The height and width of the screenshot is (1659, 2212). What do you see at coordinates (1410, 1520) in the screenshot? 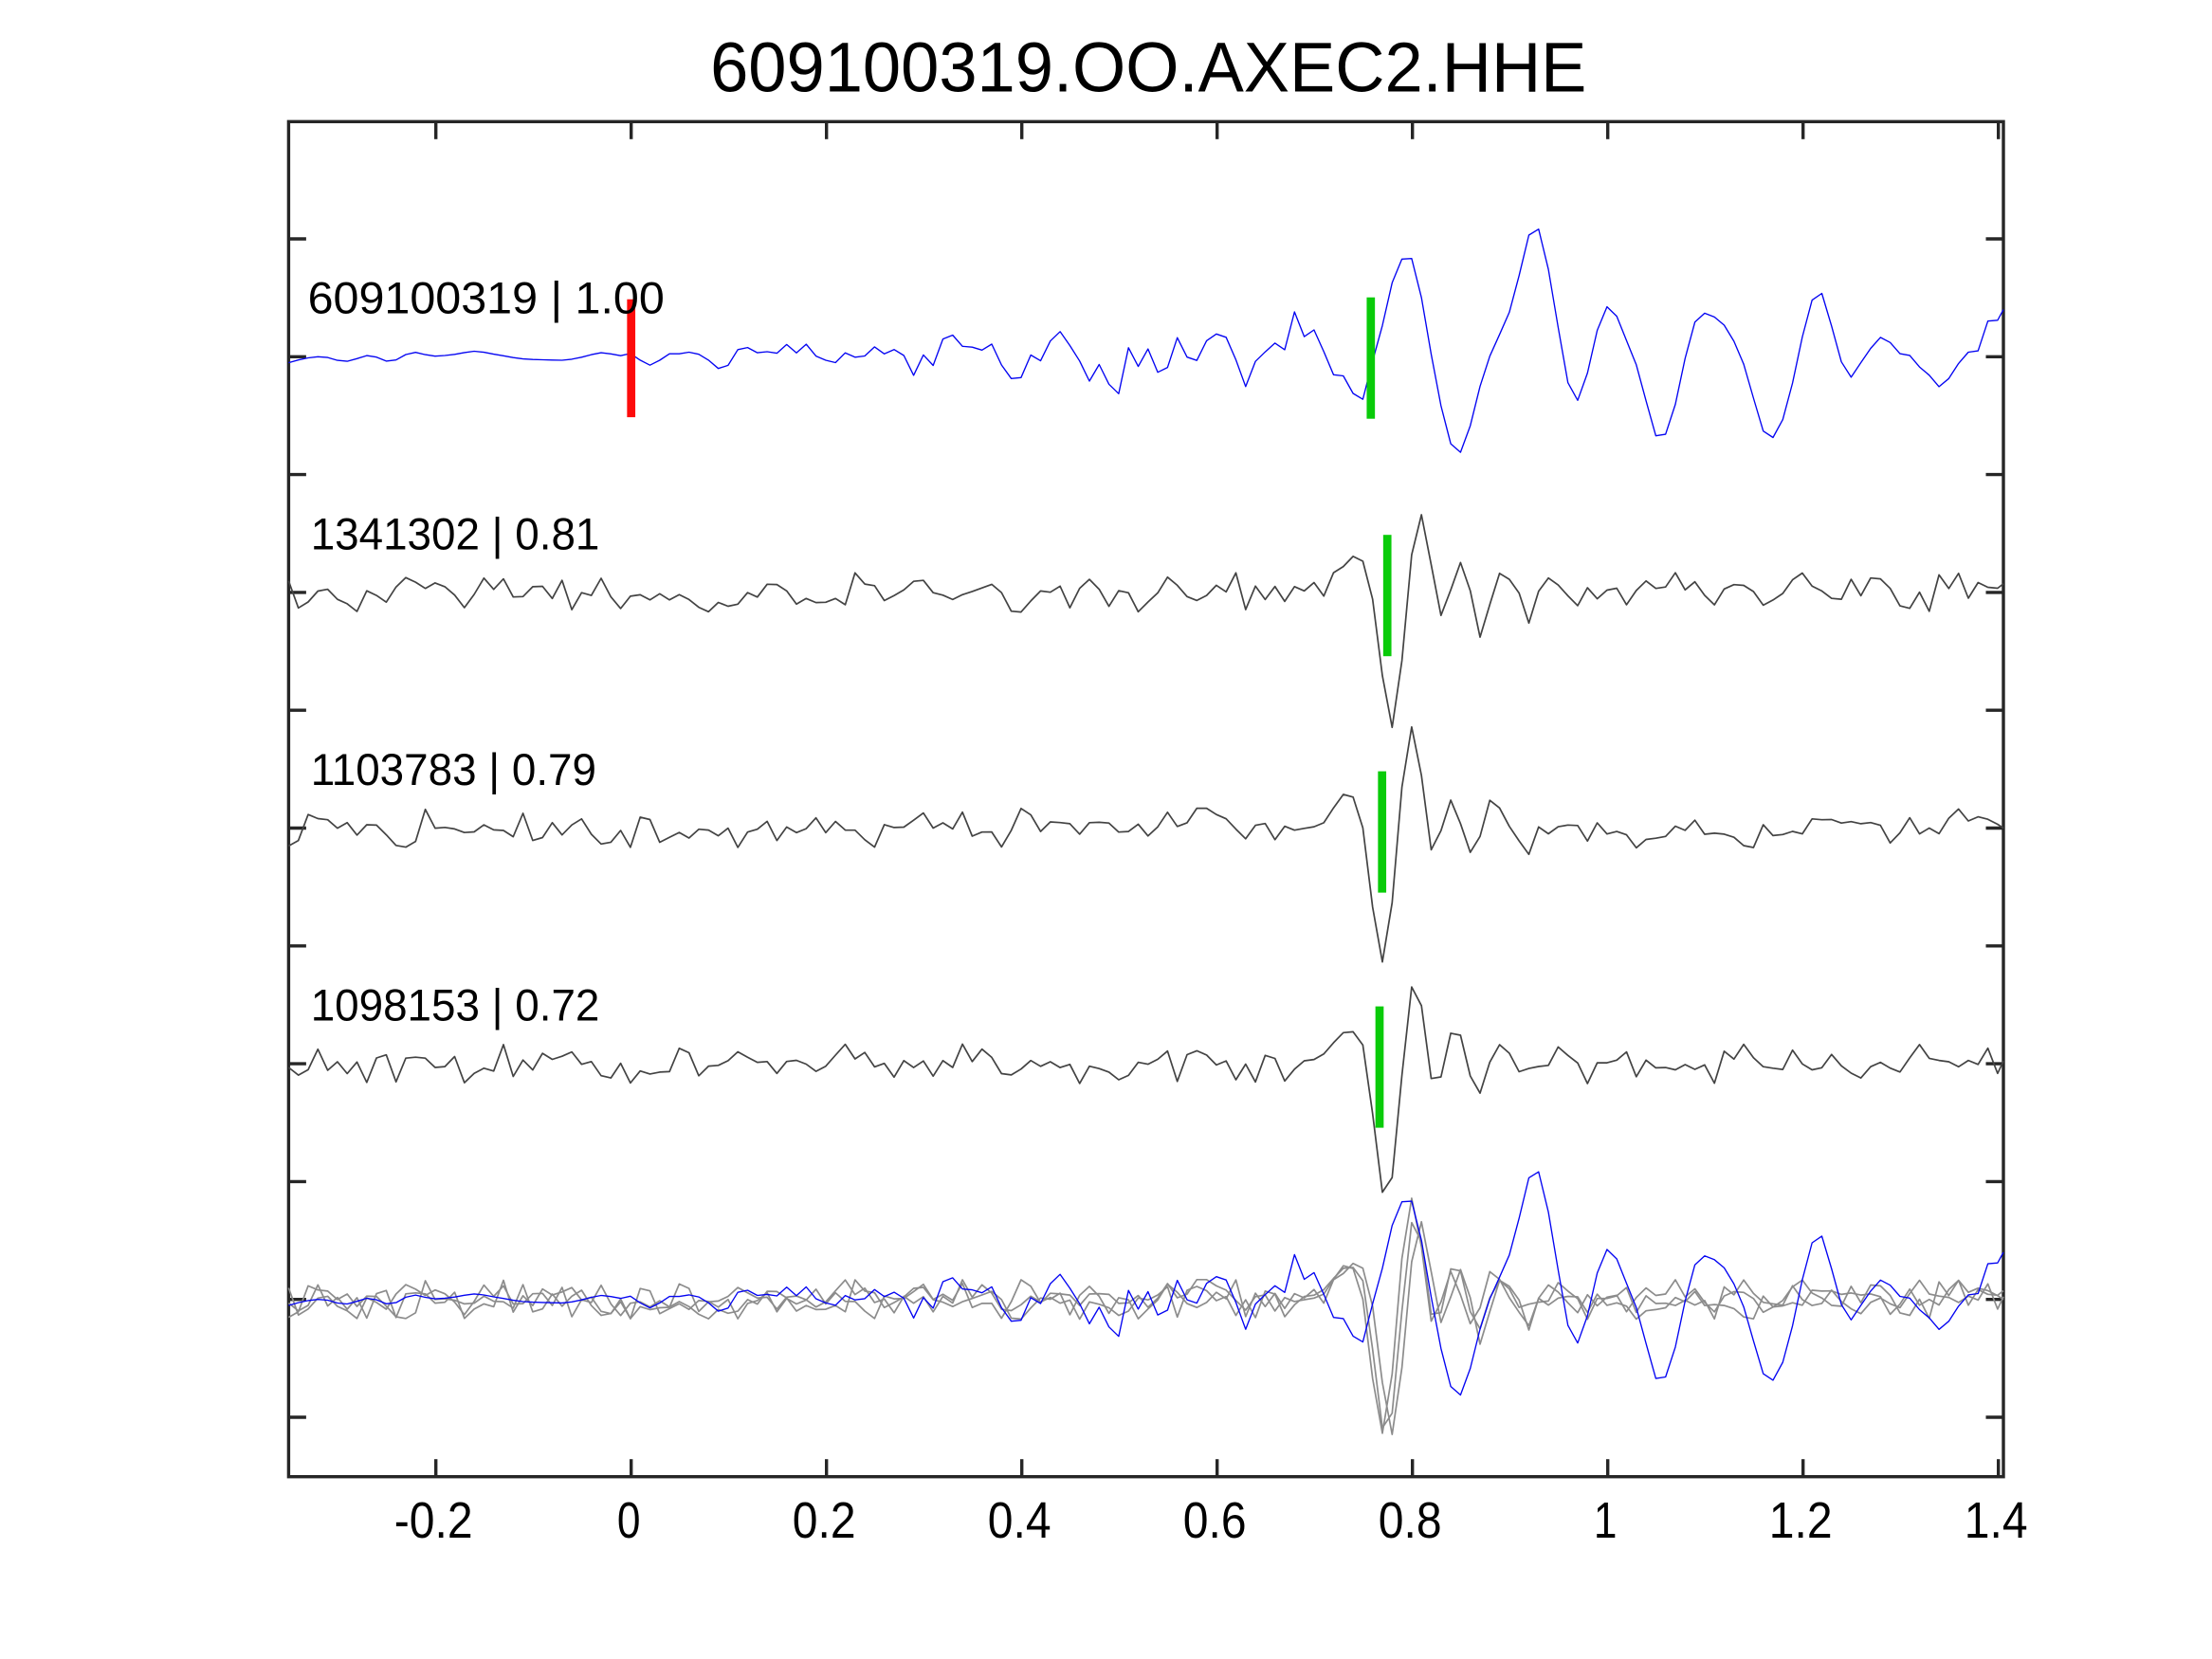
I see `svg-text: 0.8` at bounding box center [1410, 1520].